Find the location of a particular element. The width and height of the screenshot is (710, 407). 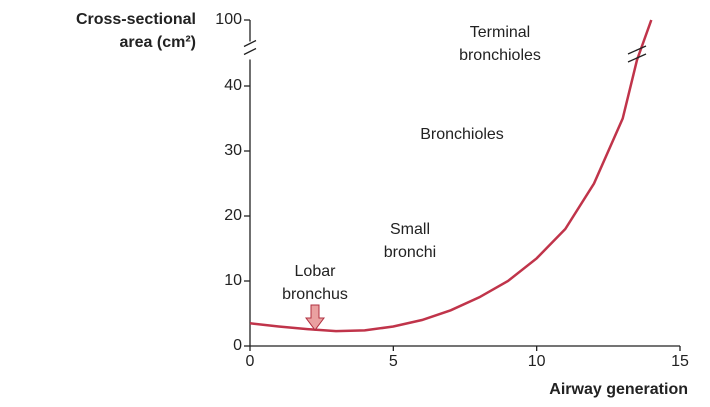

annotation: Small is located at coordinates (410, 229).